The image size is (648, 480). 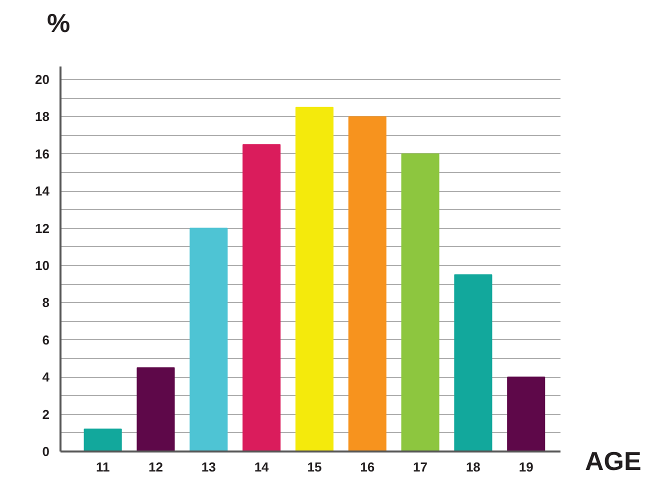 I want to click on y-tick-label: 2, so click(x=46, y=414).